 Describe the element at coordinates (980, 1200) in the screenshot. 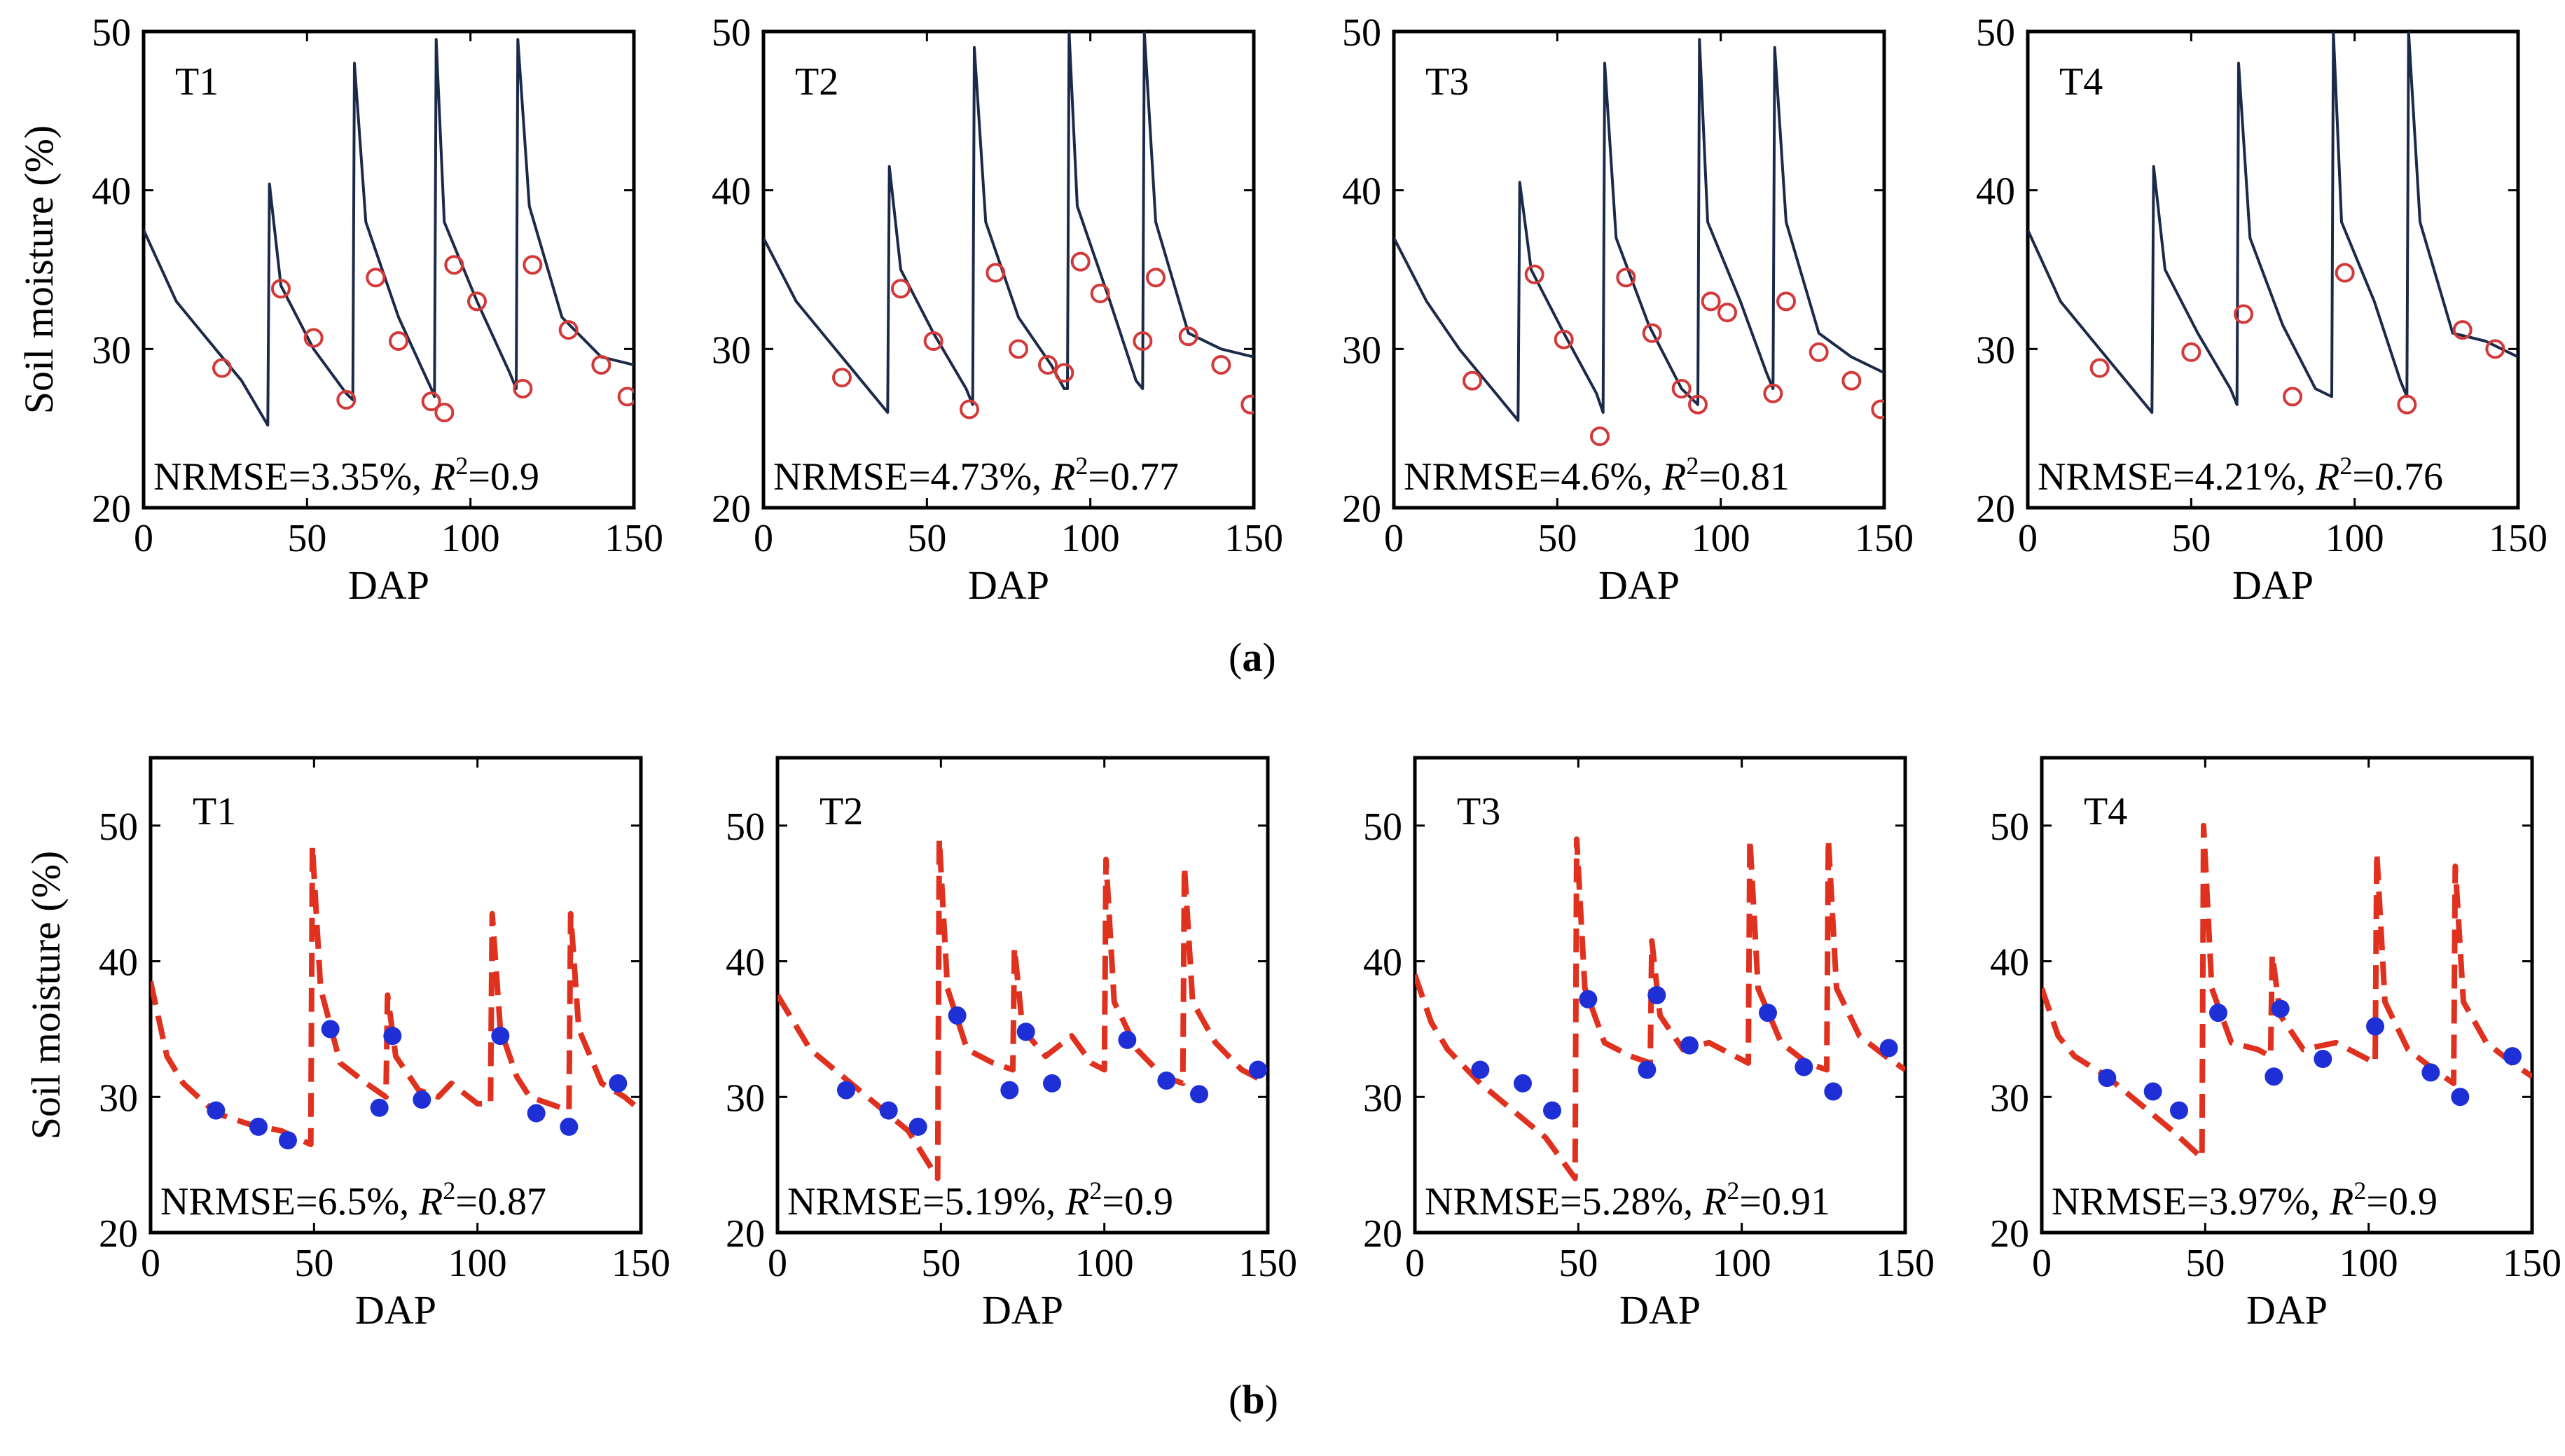

I see `metrics-annotation: NRMSE=5.19%, R2=0.9` at that location.